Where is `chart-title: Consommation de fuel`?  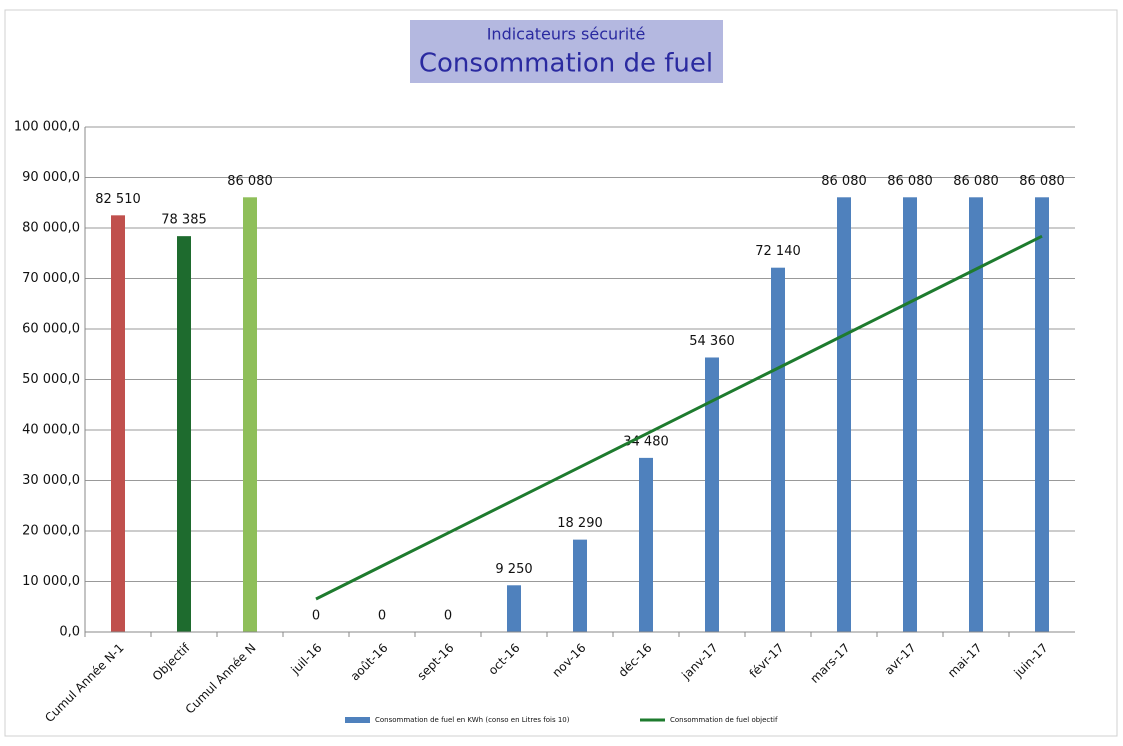 chart-title: Consommation de fuel is located at coordinates (566, 64).